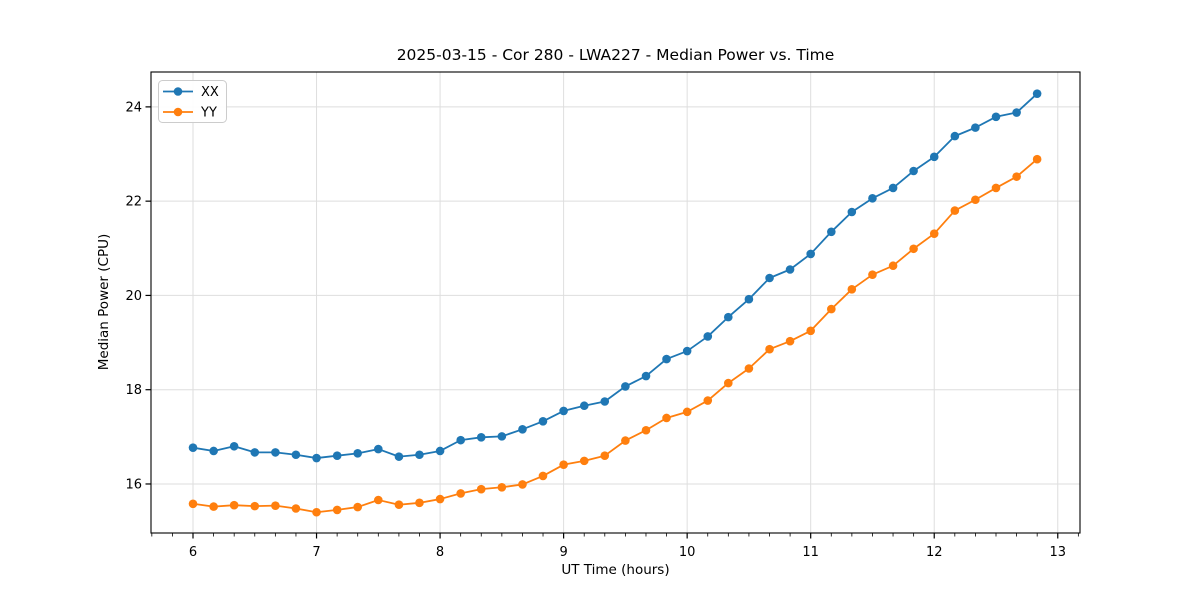 The image size is (1200, 600). Describe the element at coordinates (210, 92) in the screenshot. I see `legend-label: XX` at that location.